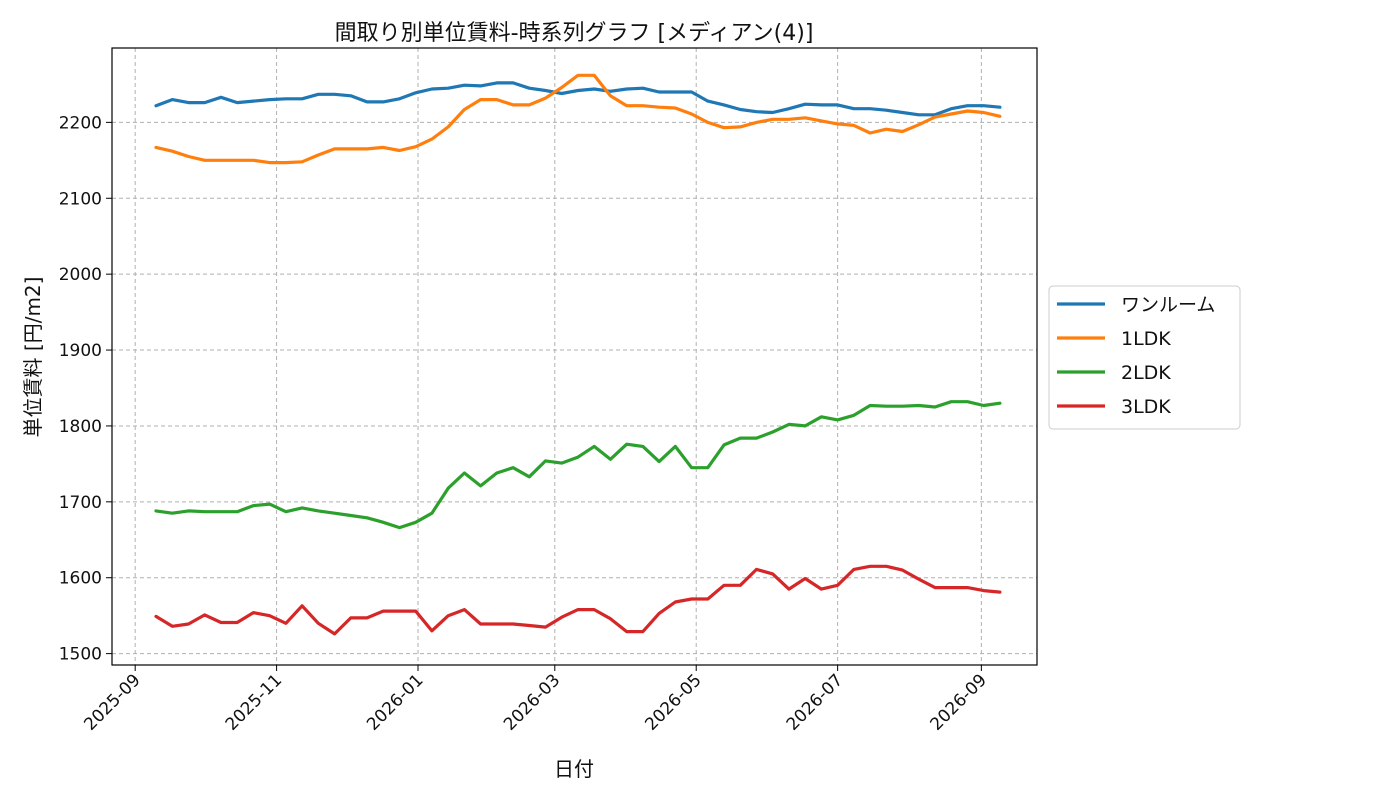  I want to click on y-tick-label: 1700, so click(80, 503).